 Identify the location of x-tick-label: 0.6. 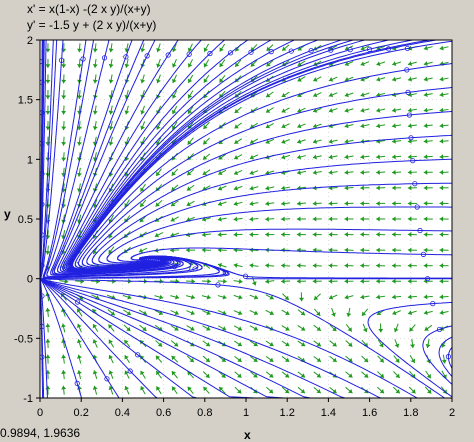
(163, 413).